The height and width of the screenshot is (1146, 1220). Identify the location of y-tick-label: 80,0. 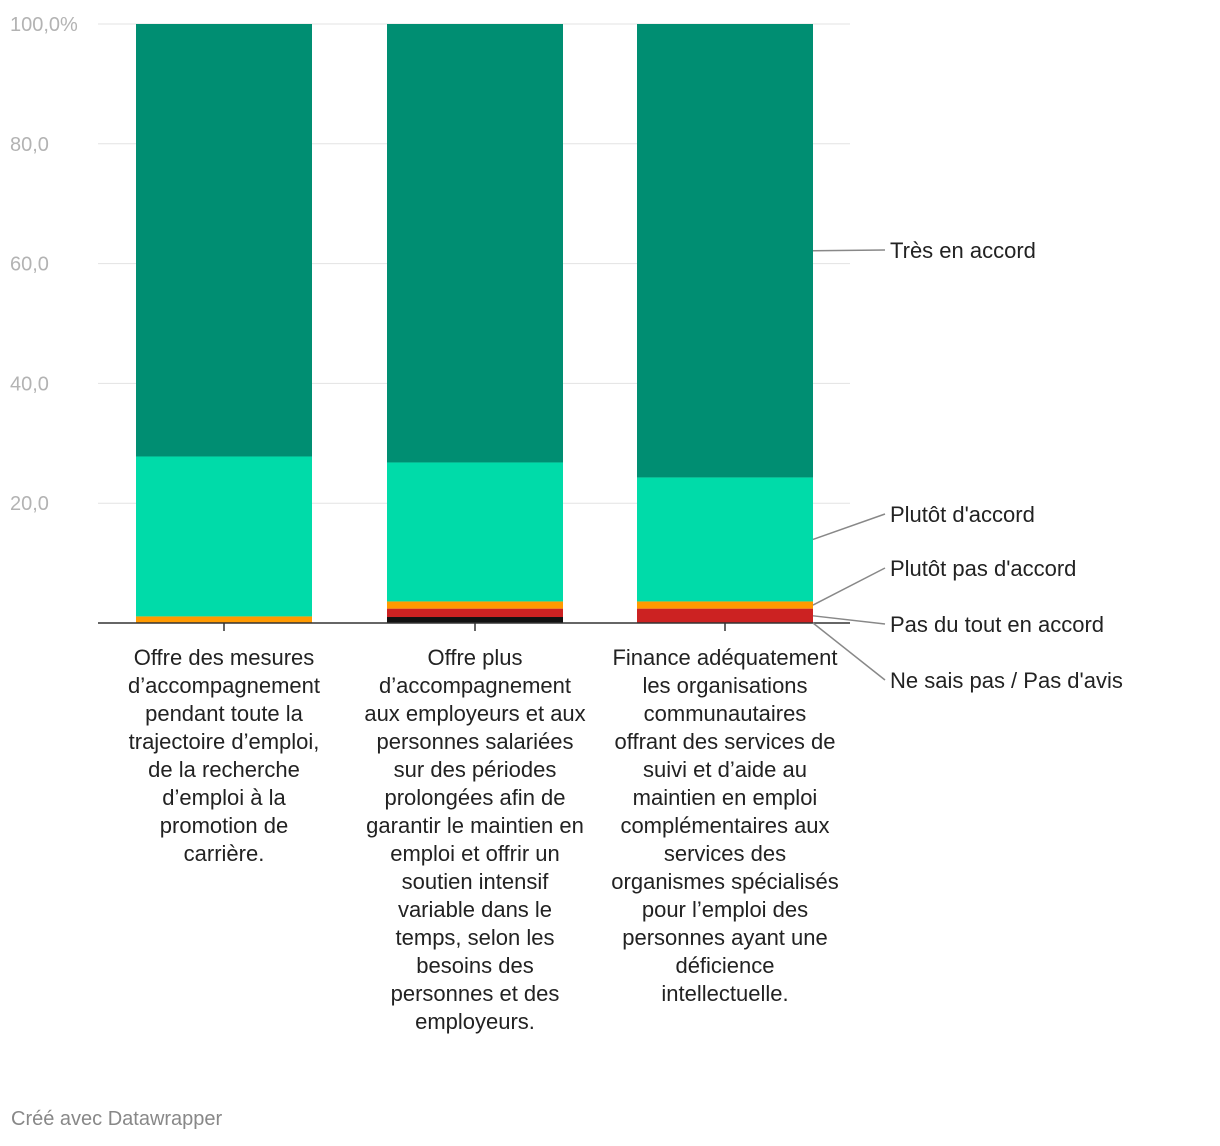
(29, 145).